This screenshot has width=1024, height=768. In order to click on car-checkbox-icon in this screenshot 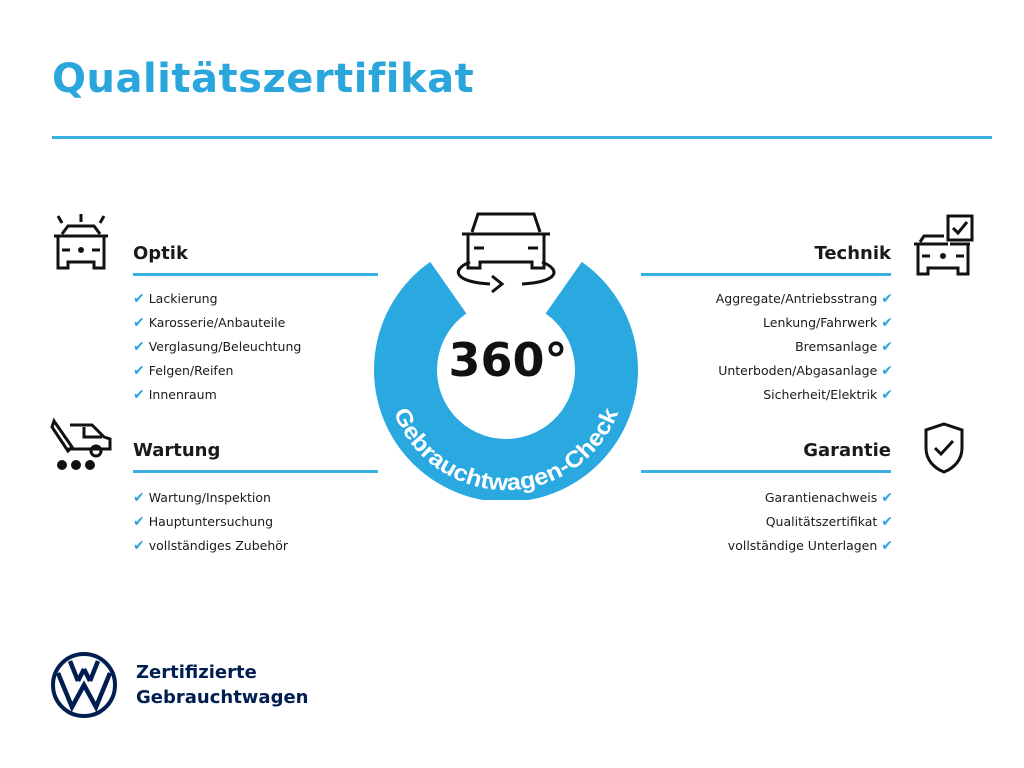, I will do `click(944, 245)`.